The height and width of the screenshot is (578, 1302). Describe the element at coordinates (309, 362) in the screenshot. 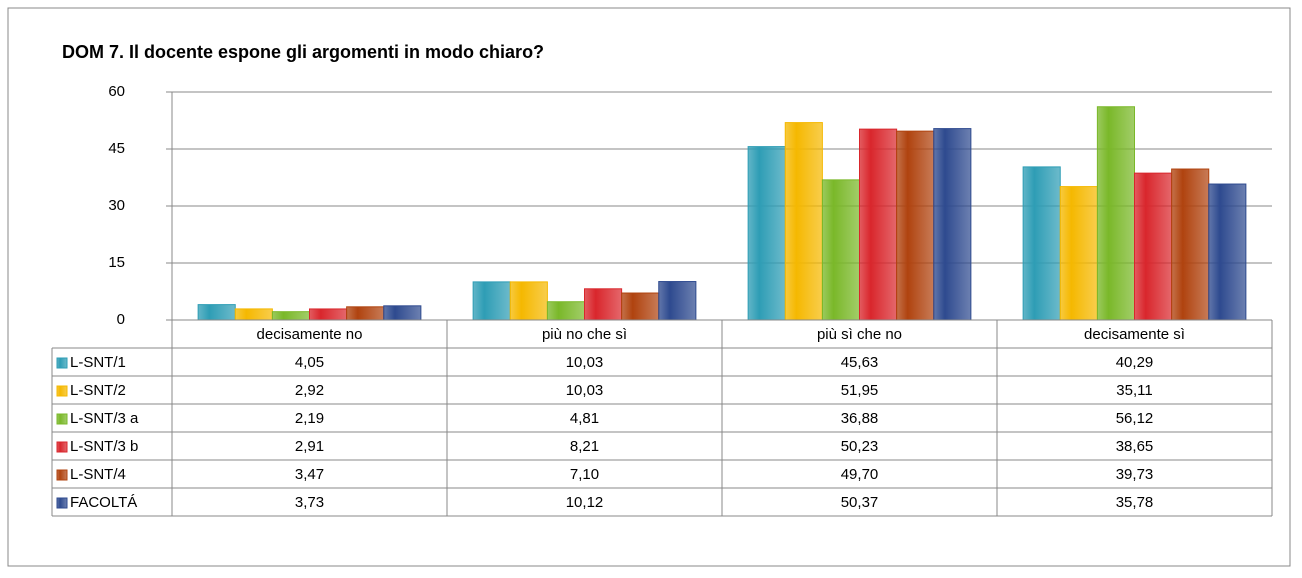

I see `table-value: 4,05` at that location.